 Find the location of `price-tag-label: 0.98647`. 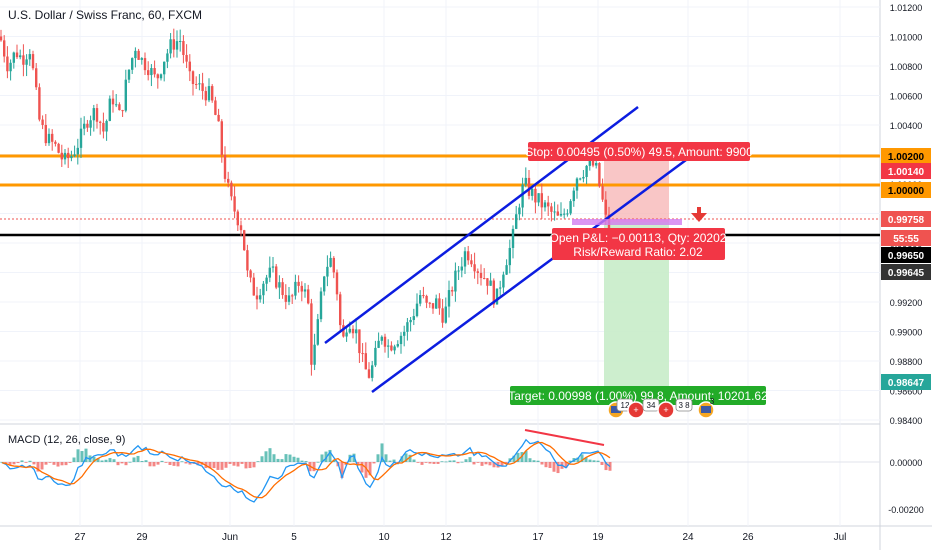

price-tag-label: 0.98647 is located at coordinates (906, 383).